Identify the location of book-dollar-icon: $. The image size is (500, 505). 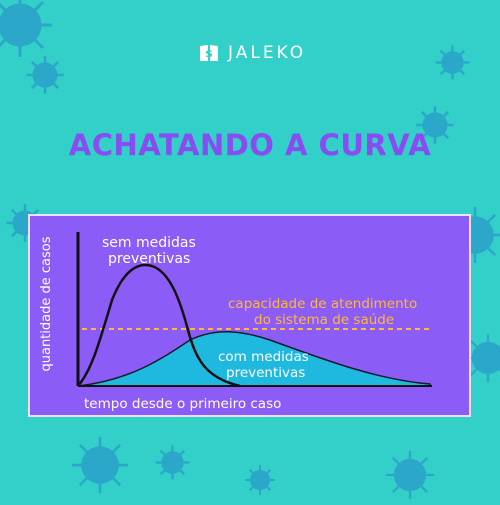
(209, 53).